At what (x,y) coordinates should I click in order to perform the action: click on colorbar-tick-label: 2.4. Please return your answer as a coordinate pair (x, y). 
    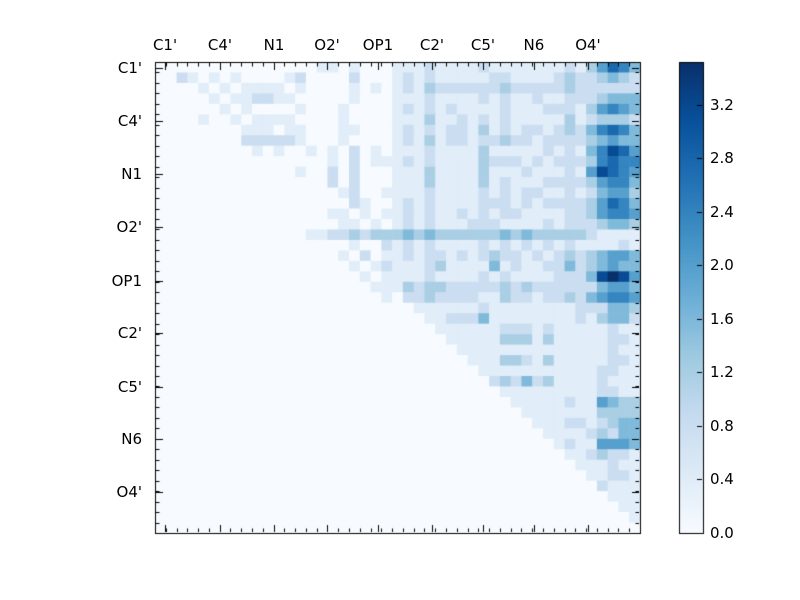
    Looking at the image, I should click on (722, 211).